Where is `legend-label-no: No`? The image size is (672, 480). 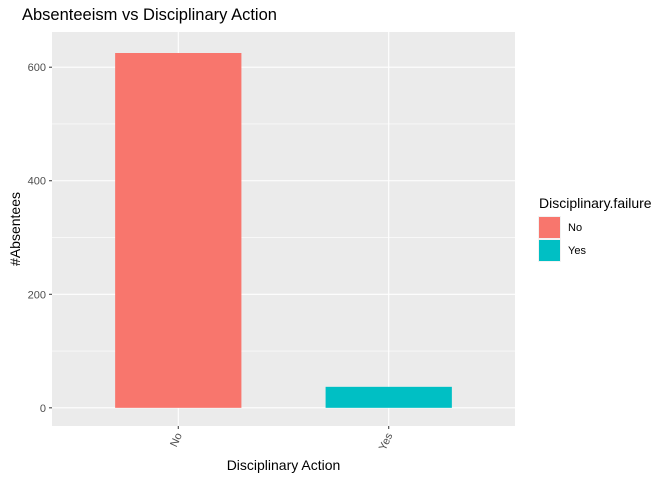 legend-label-no: No is located at coordinates (575, 228).